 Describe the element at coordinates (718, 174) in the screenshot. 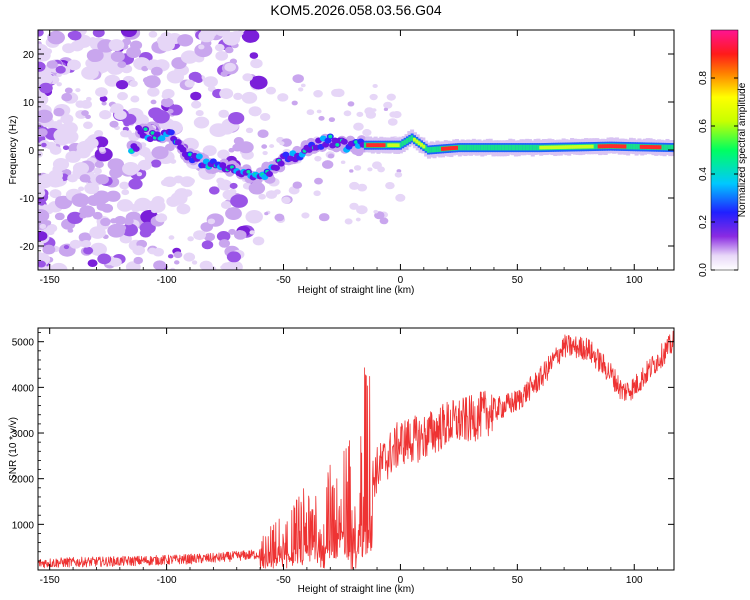

I see `colorbar-ticks: 0.0 0.2 0.4 0.6 0.8` at that location.